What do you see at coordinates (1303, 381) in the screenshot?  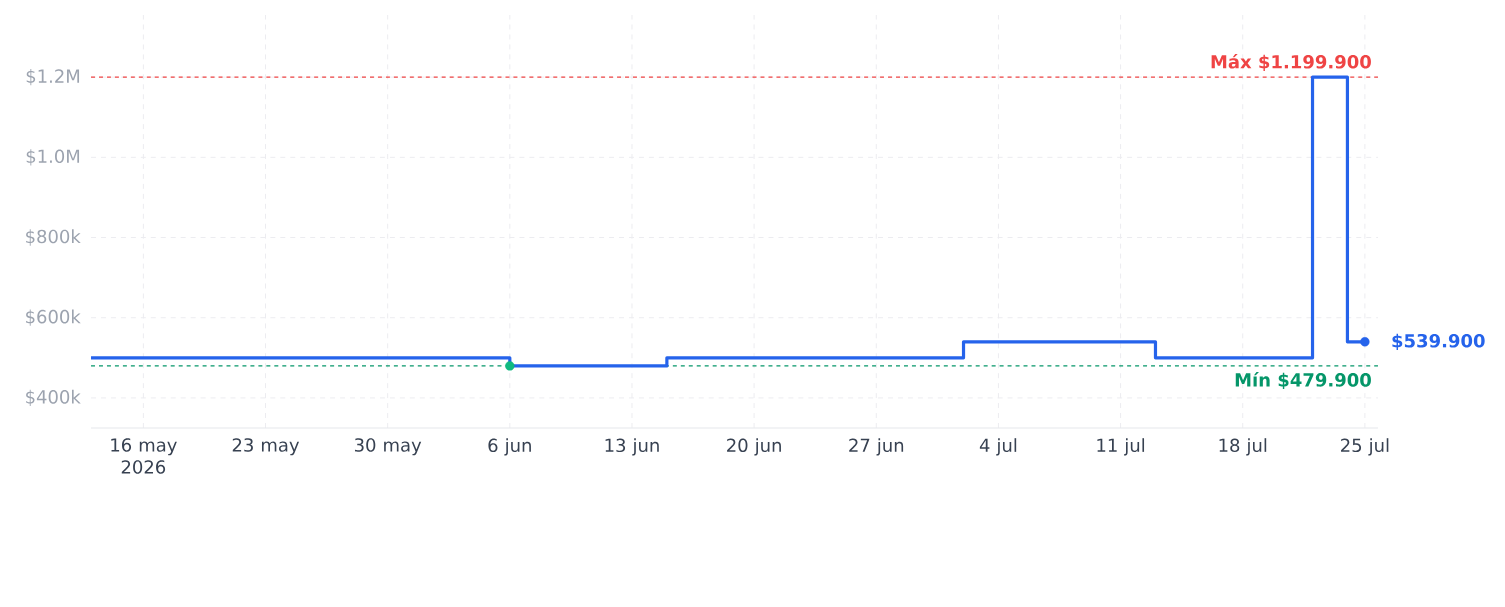 I see `ref-line-label: Mín $479.900` at bounding box center [1303, 381].